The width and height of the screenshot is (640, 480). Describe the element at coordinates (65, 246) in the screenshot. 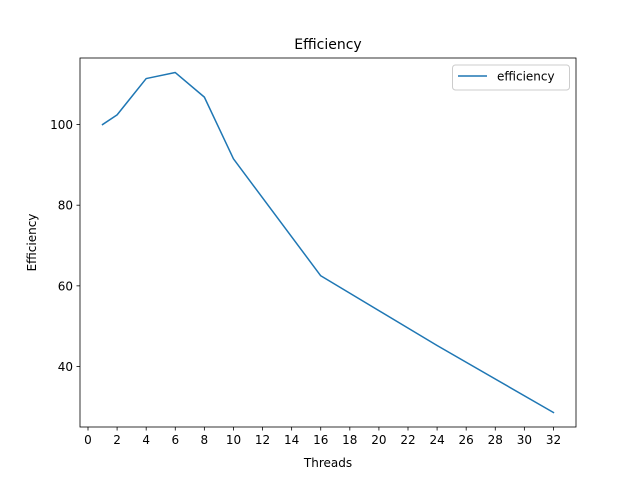

I see `y-axis-ticks: 40 60 80 100` at that location.